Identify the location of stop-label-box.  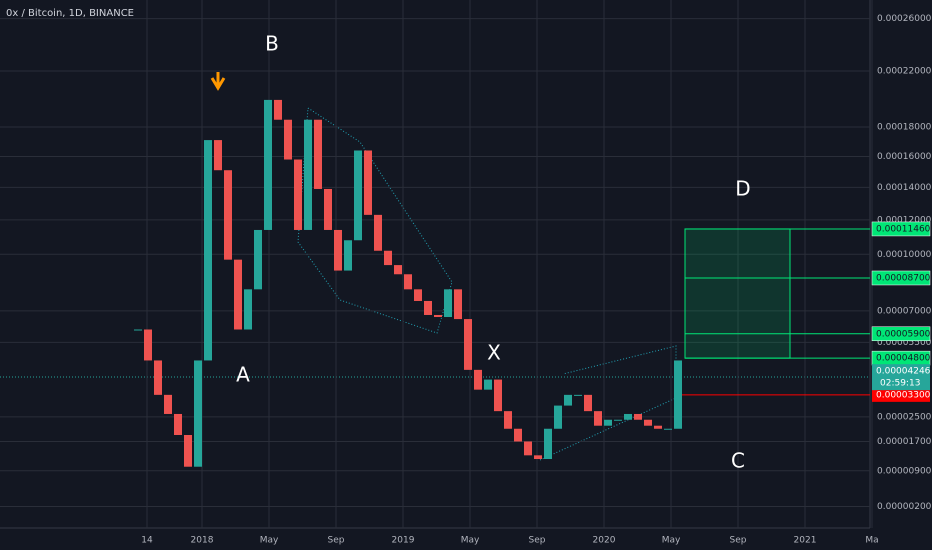
(901, 394).